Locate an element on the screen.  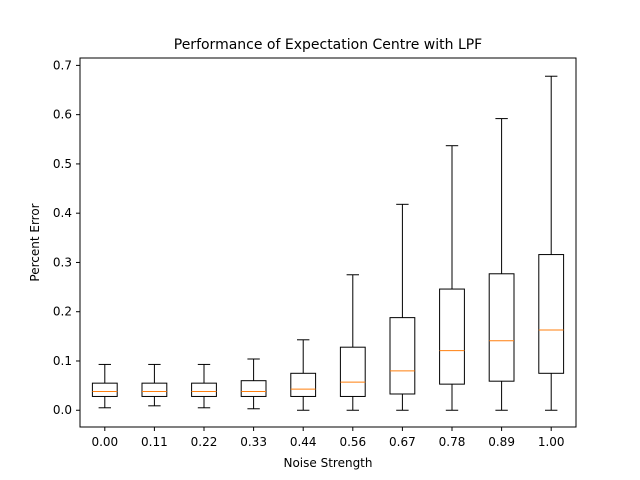
x-tick-label: 0.33 is located at coordinates (253, 442).